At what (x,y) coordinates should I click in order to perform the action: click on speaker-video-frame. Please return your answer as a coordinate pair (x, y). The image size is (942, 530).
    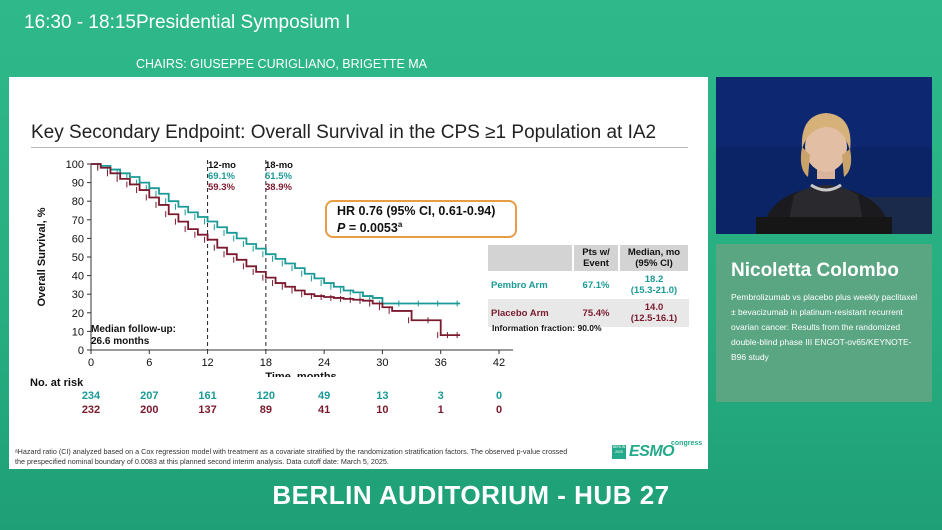
    Looking at the image, I should click on (824, 155).